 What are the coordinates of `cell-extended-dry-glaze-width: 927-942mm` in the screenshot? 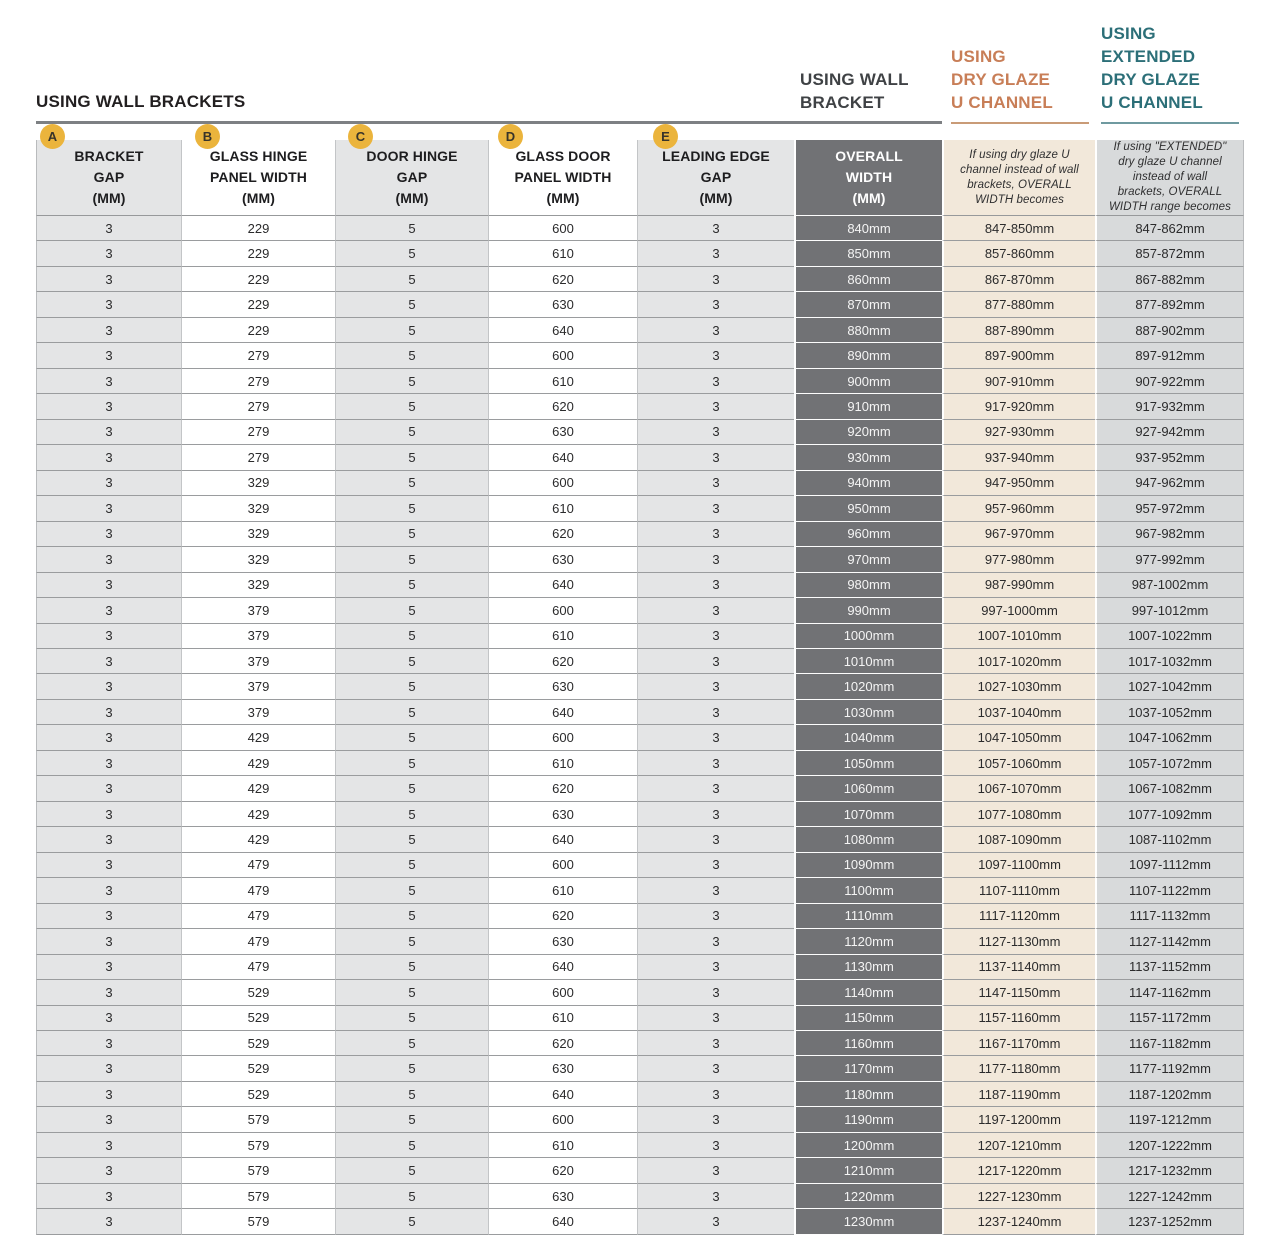 It's located at (1169, 432).